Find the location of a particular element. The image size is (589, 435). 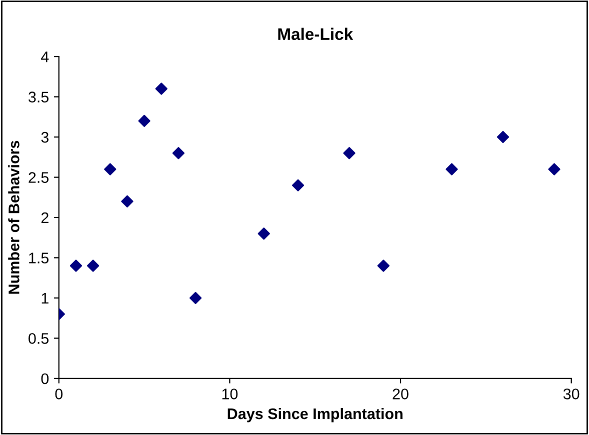

y-tick-label: 3 is located at coordinates (45, 137).